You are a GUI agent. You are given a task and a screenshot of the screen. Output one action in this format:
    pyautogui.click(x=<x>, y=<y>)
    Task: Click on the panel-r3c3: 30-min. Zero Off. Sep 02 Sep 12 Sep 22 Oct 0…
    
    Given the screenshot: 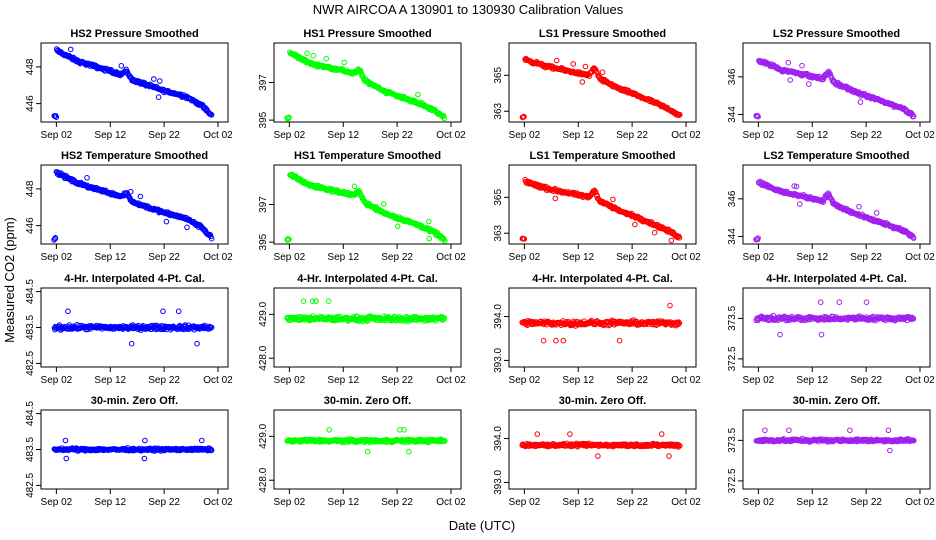 What is the action you would take?
    pyautogui.click(x=831, y=451)
    